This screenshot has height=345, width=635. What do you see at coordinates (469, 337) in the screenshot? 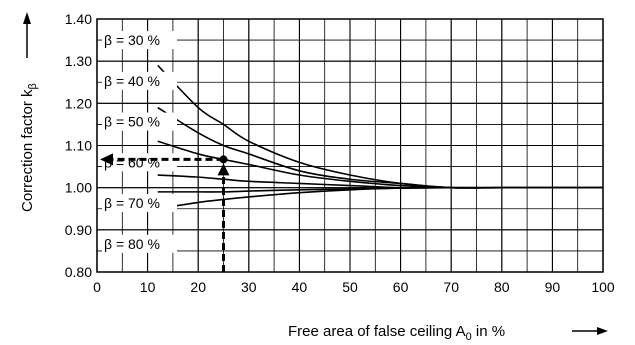
I see `x-axis-title-sub: 0` at bounding box center [469, 337].